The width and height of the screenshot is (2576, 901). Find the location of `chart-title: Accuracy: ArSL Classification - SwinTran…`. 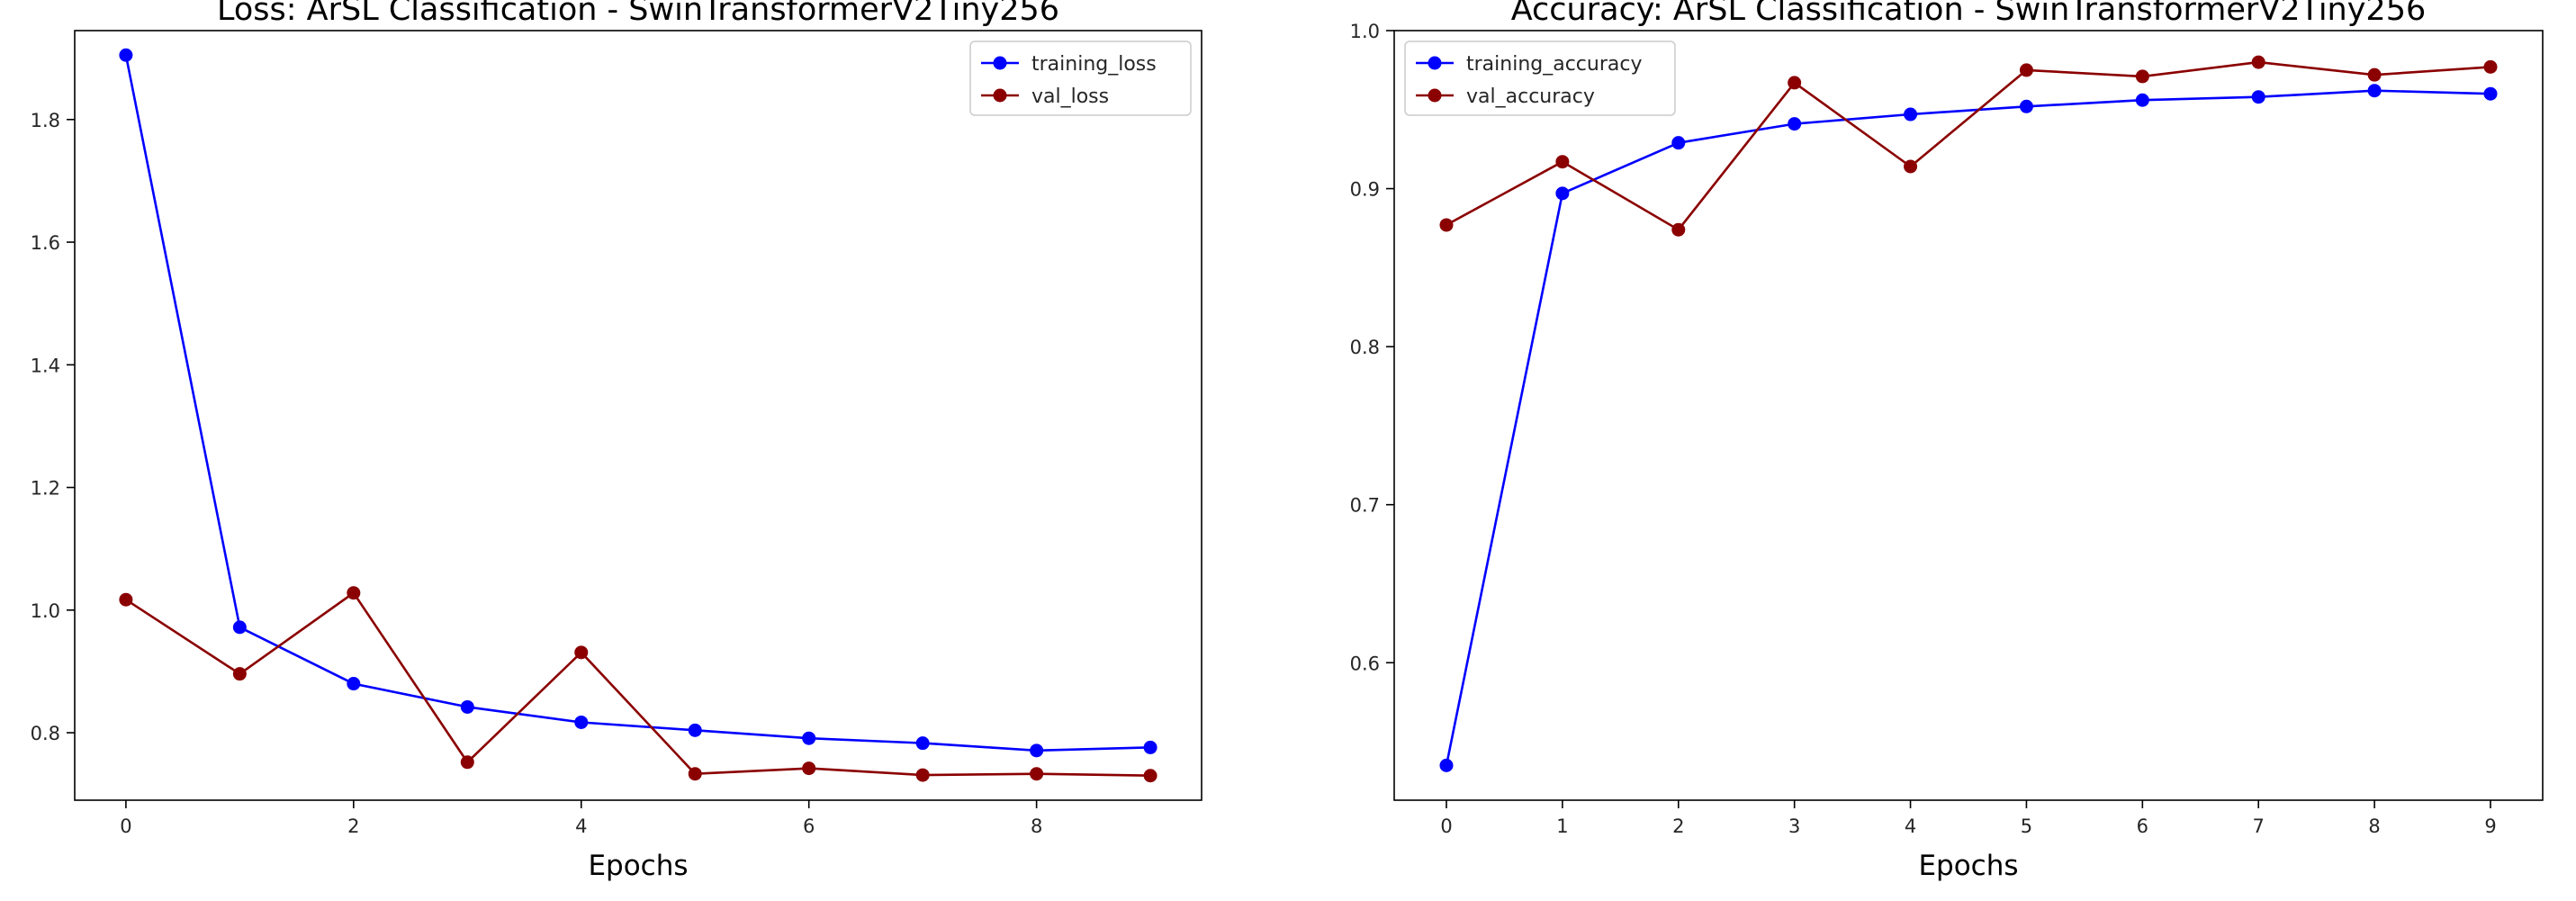

chart-title: Accuracy: ArSL Classification - SwinTran… is located at coordinates (1969, 14).